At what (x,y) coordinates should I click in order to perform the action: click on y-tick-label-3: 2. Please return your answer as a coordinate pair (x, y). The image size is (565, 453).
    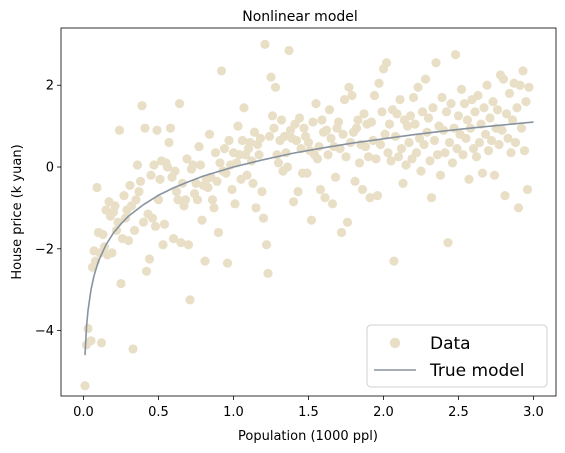
    Looking at the image, I should click on (50, 86).